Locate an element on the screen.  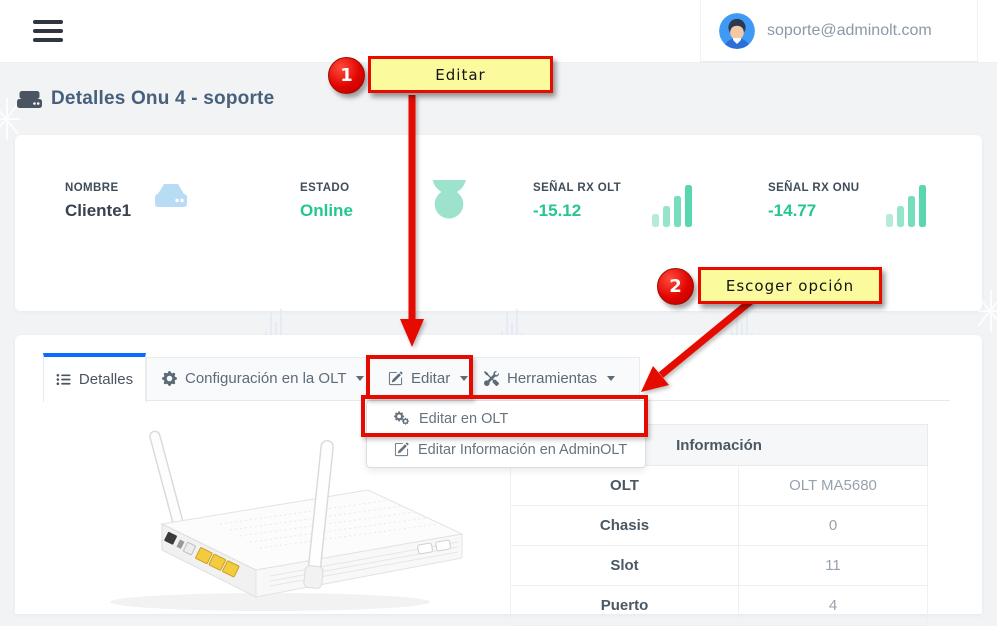
stat-senal-rx-olt: SEÑAL RX OLT -15.12 is located at coordinates (577, 201).